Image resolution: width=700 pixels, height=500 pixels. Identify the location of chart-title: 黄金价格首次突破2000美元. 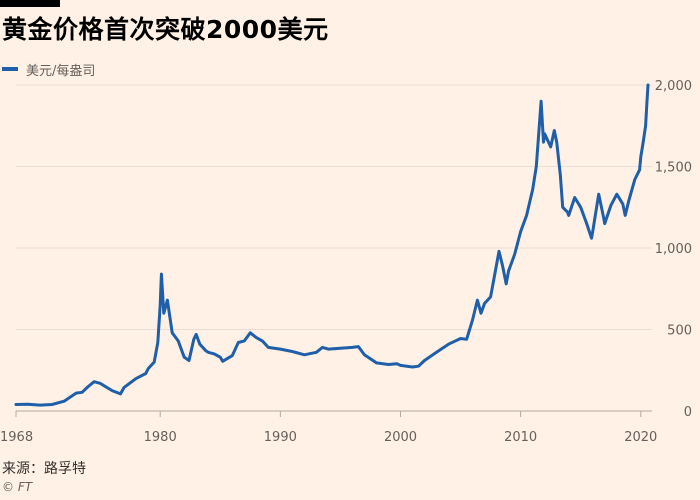
(165, 29).